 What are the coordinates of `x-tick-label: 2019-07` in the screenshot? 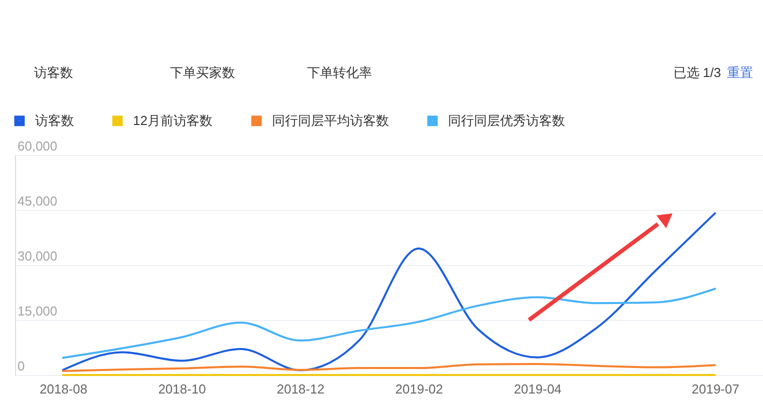 It's located at (716, 389).